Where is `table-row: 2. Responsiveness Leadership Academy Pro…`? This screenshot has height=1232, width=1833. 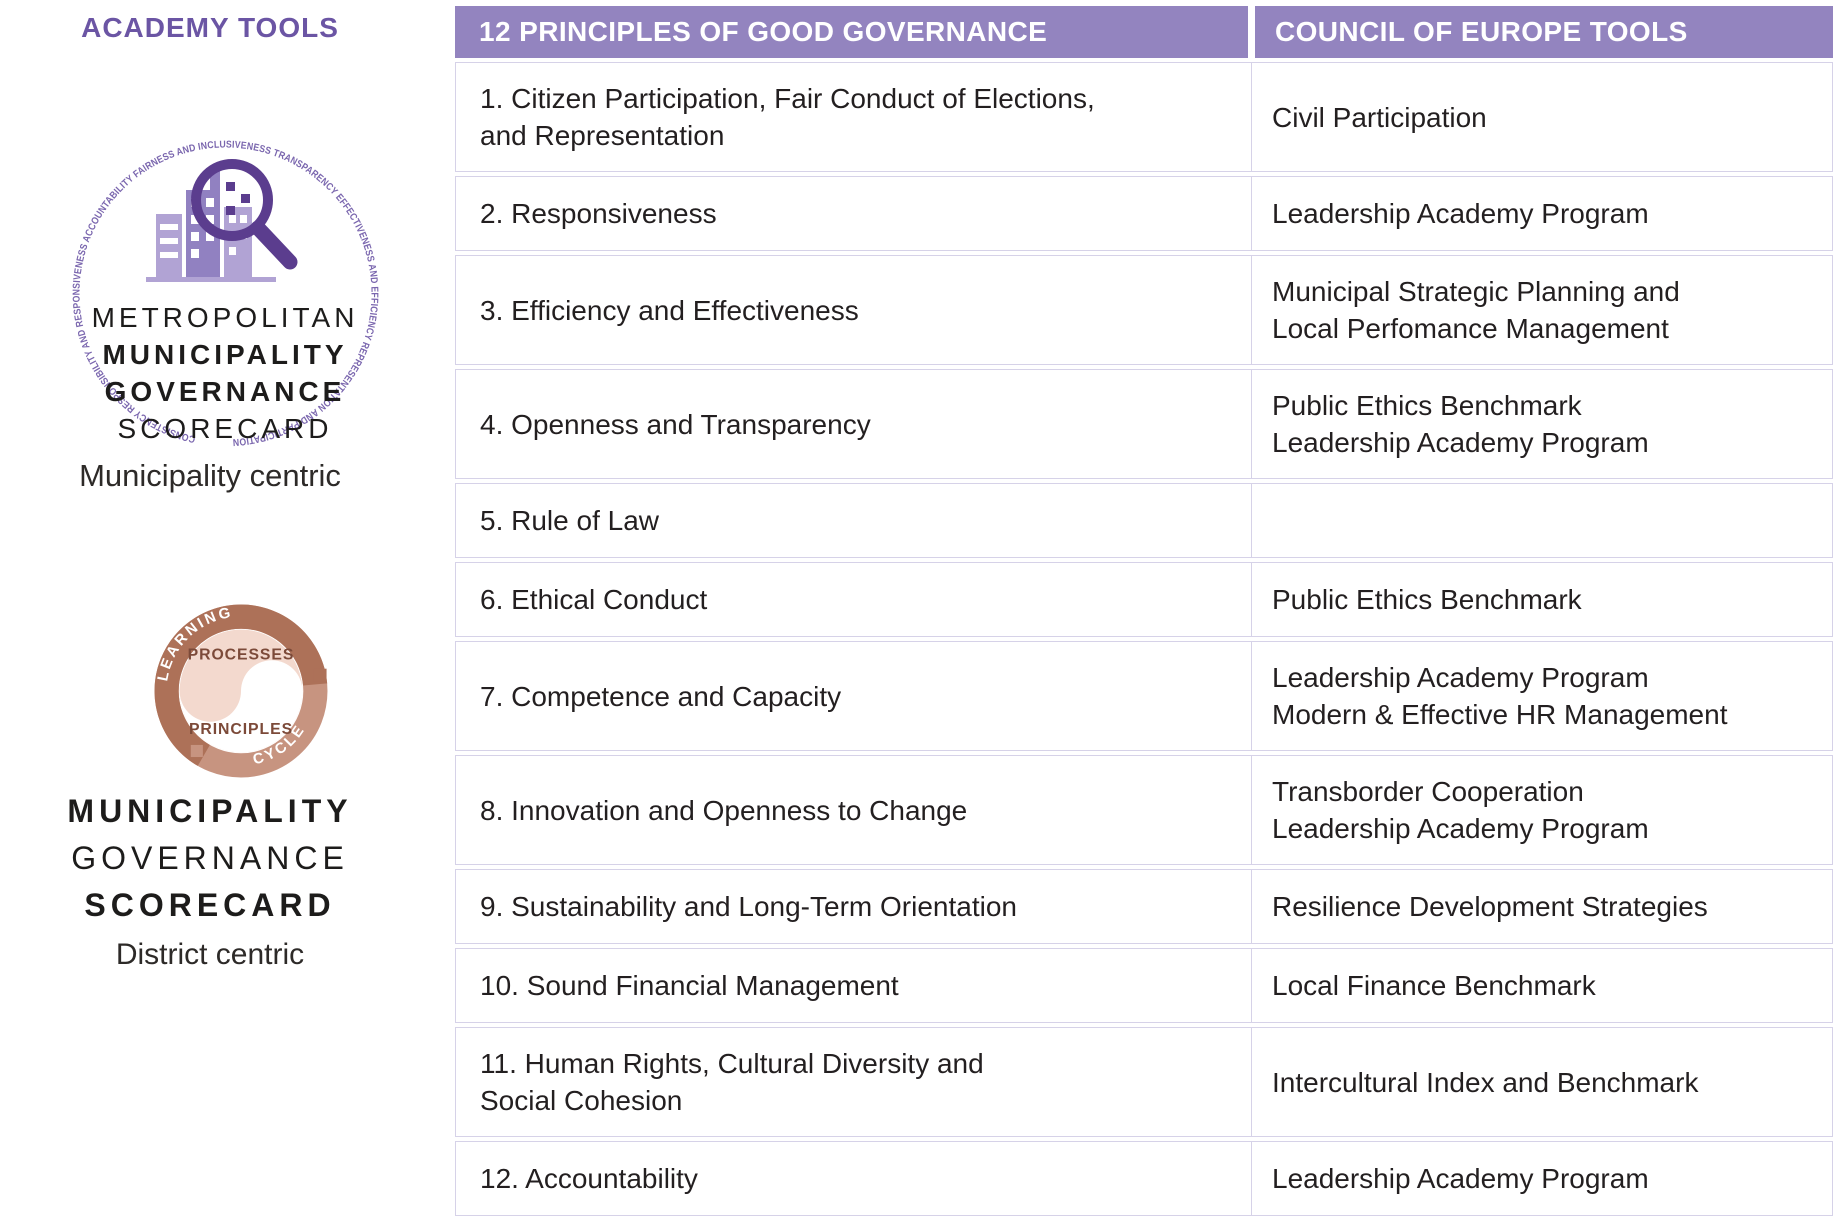
table-row: 2. Responsiveness Leadership Academy Pro… is located at coordinates (1144, 213).